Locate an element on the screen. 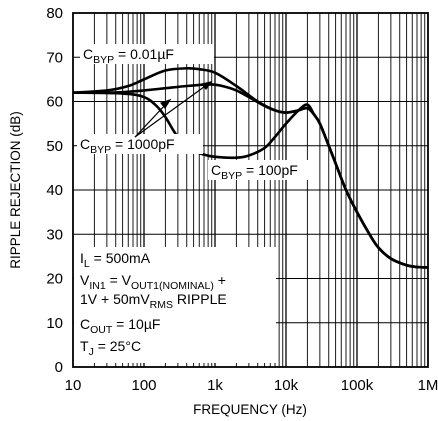  x-tick-labels: 10 100 1k 10k 100k 1M is located at coordinates (251, 385).